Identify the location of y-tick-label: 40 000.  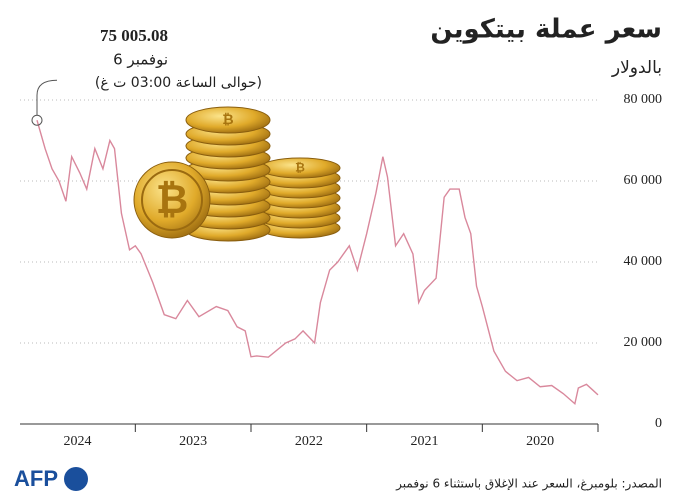
(643, 261).